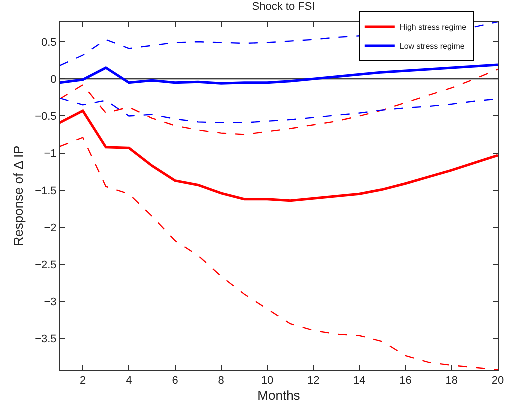 The width and height of the screenshot is (516, 412). Describe the element at coordinates (175, 381) in the screenshot. I see `x-tick-label: 6` at that location.